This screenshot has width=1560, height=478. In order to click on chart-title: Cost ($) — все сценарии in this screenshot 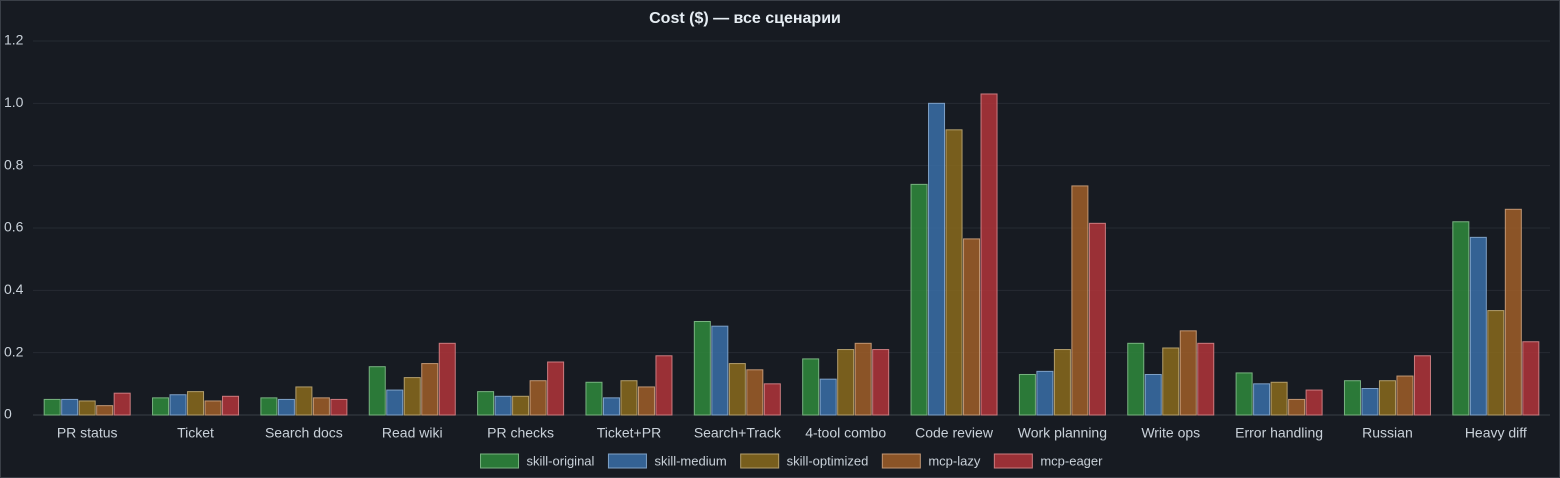, I will do `click(745, 18)`.